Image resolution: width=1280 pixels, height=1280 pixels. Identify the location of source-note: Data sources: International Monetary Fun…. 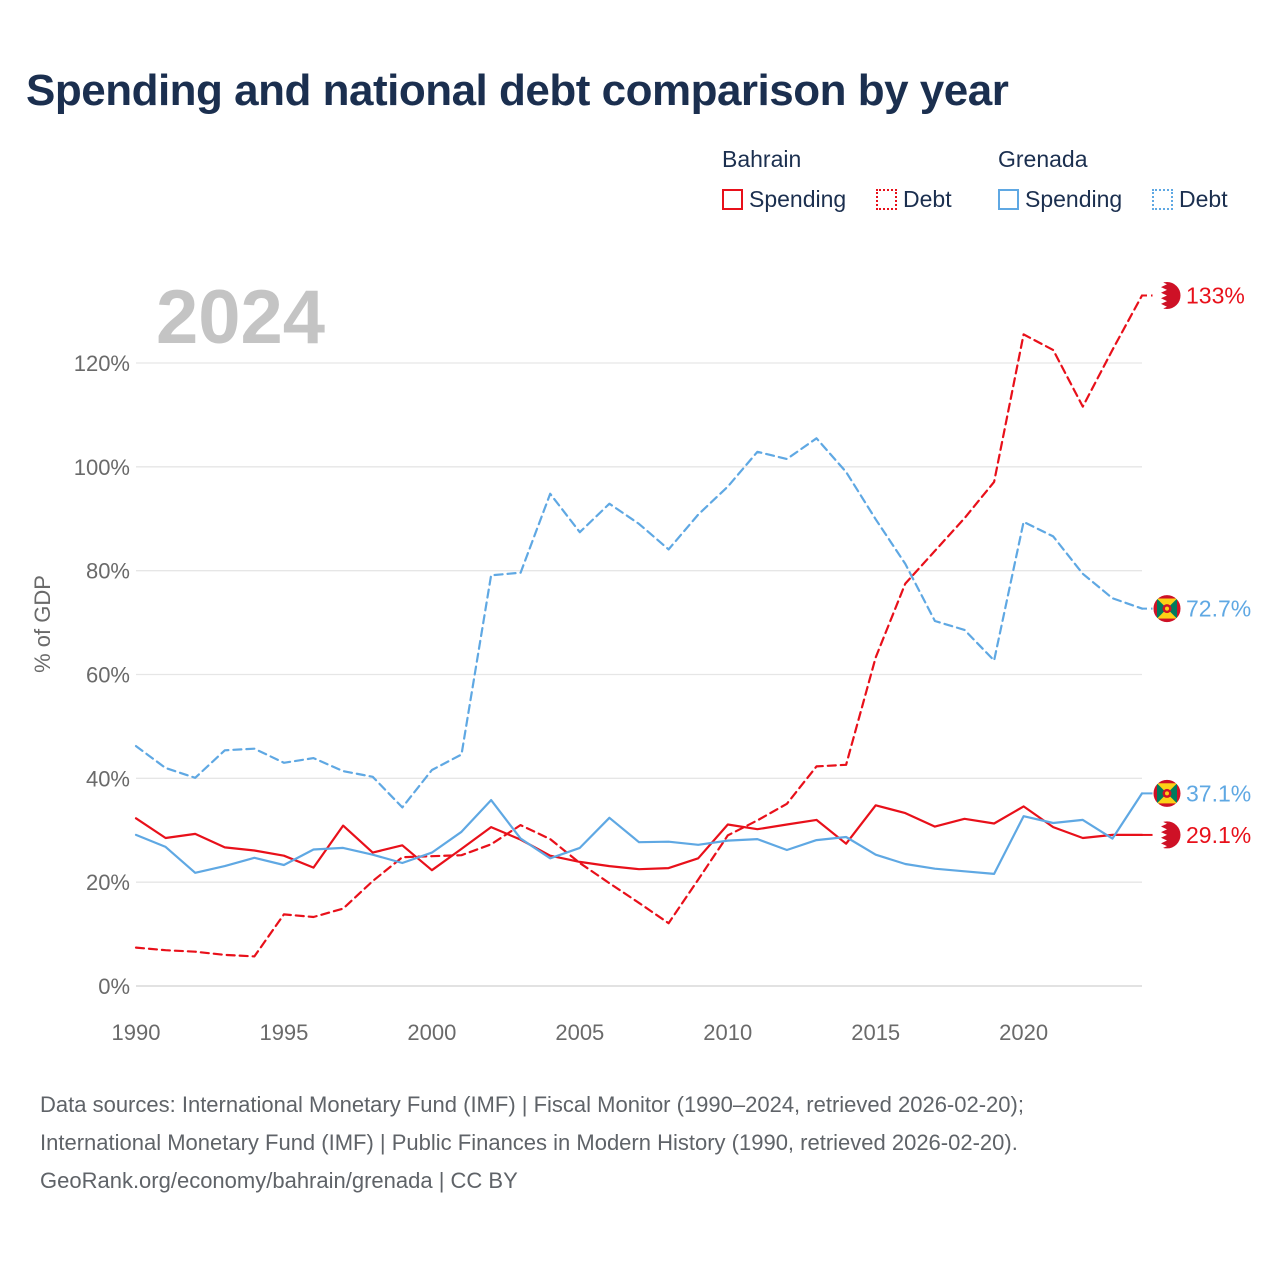
(532, 1143).